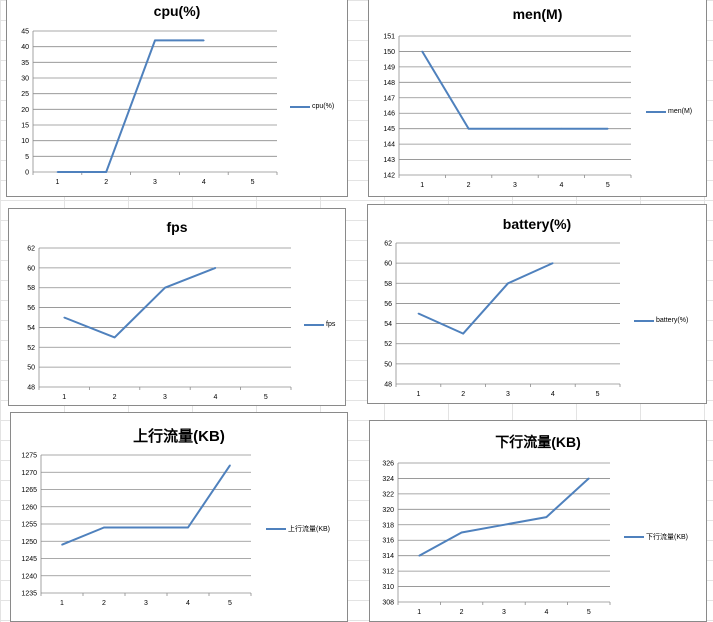 This screenshot has width=713, height=622. I want to click on y-tick-label: 326, so click(388, 464).